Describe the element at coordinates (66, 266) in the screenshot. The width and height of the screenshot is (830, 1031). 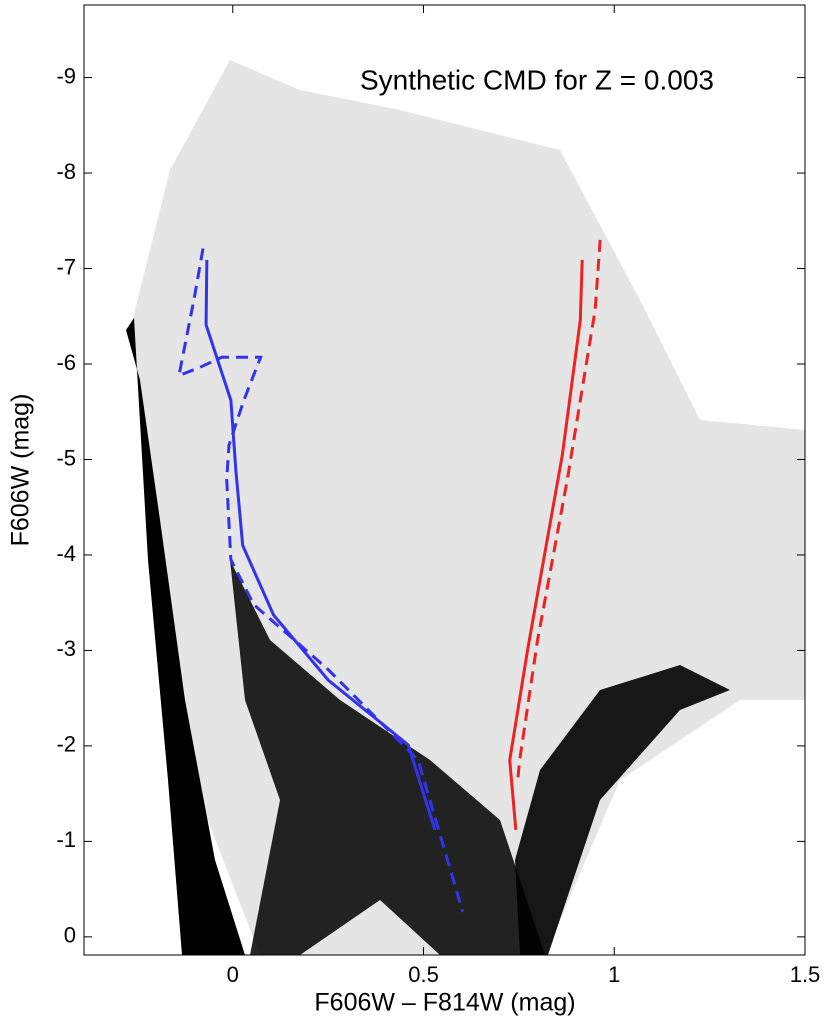
I see `y-tick-label: -7` at that location.